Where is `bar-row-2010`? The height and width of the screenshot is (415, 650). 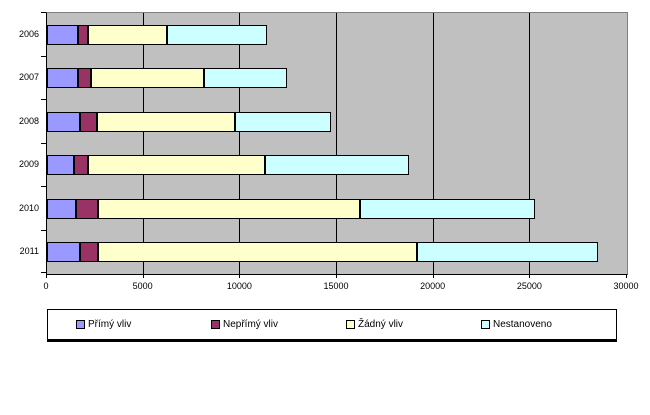
bar-row-2010 is located at coordinates (337, 209).